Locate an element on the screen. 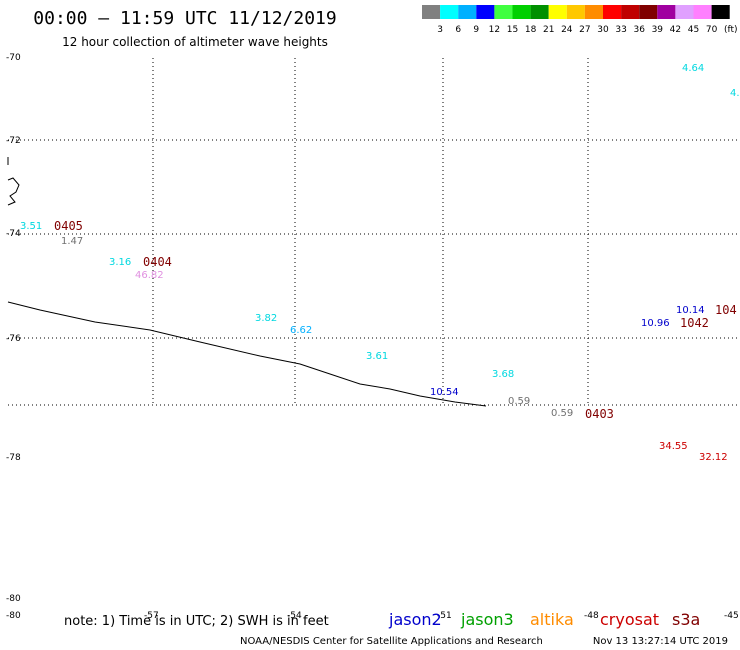 The image size is (740, 650). colorbar-tick-label: 9 is located at coordinates (476, 30).